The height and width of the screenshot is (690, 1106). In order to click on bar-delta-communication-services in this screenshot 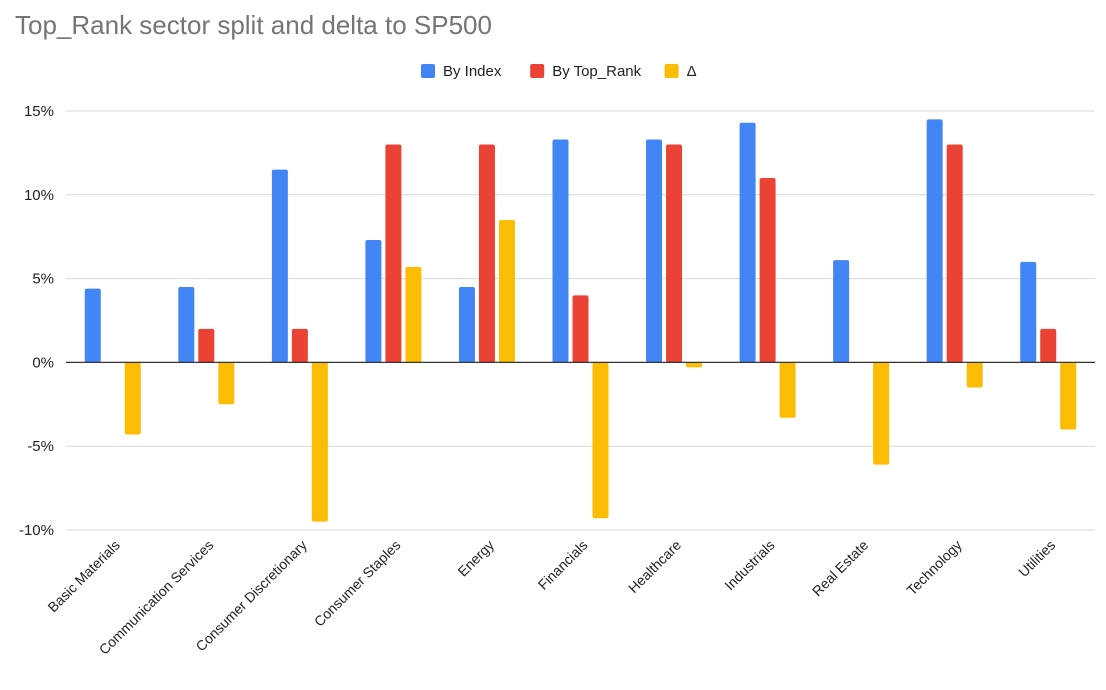, I will do `click(226, 383)`.